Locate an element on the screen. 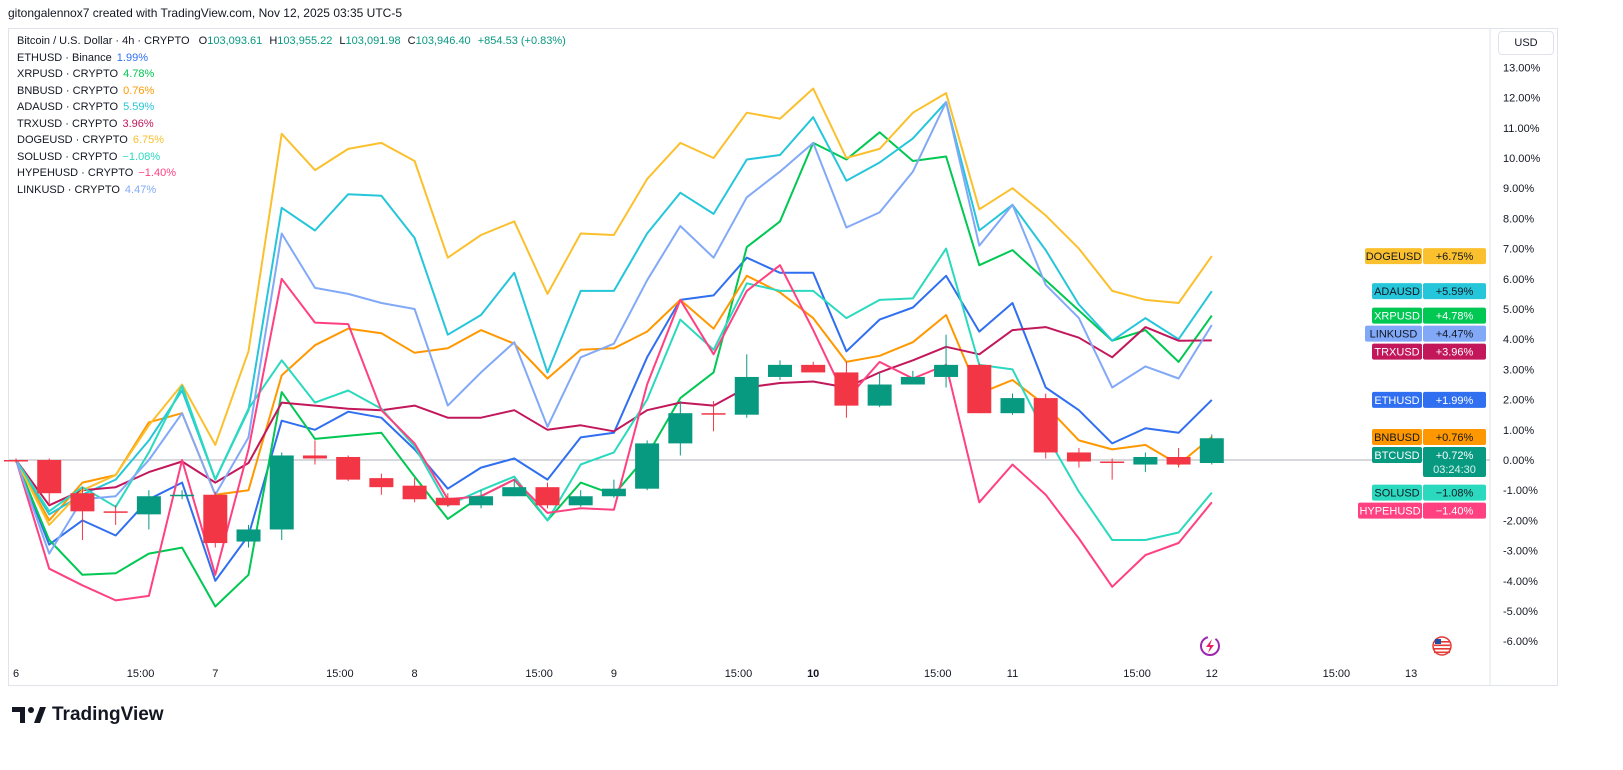 The width and height of the screenshot is (1623, 770). x-tick-label: 11 is located at coordinates (1012, 674).